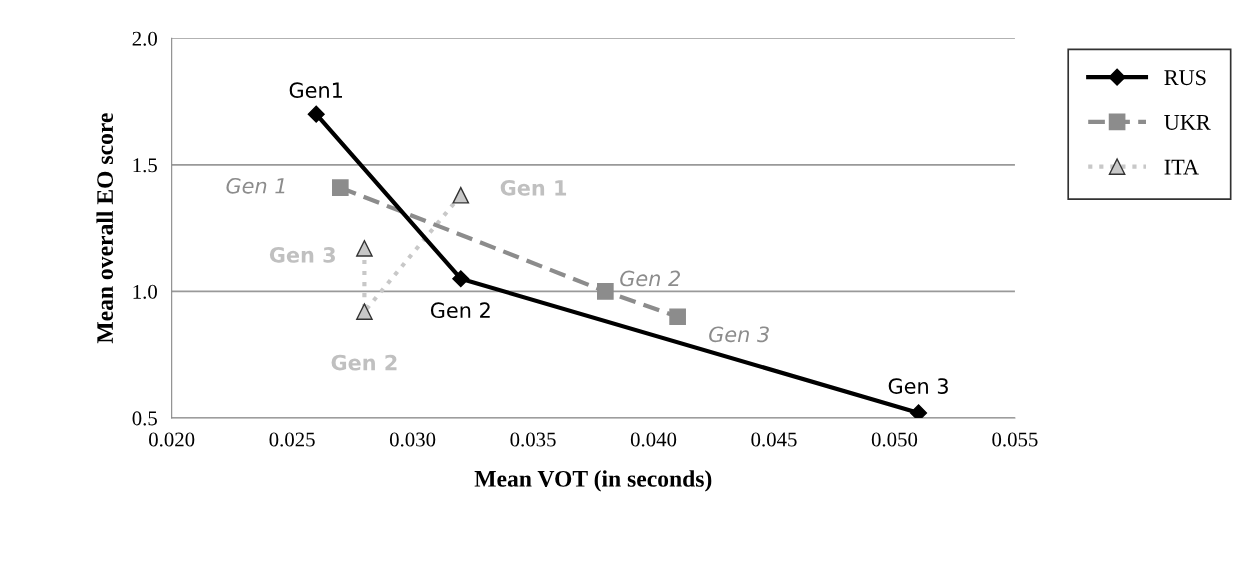  Describe the element at coordinates (316, 90) in the screenshot. I see `annotation: Gen1` at that location.